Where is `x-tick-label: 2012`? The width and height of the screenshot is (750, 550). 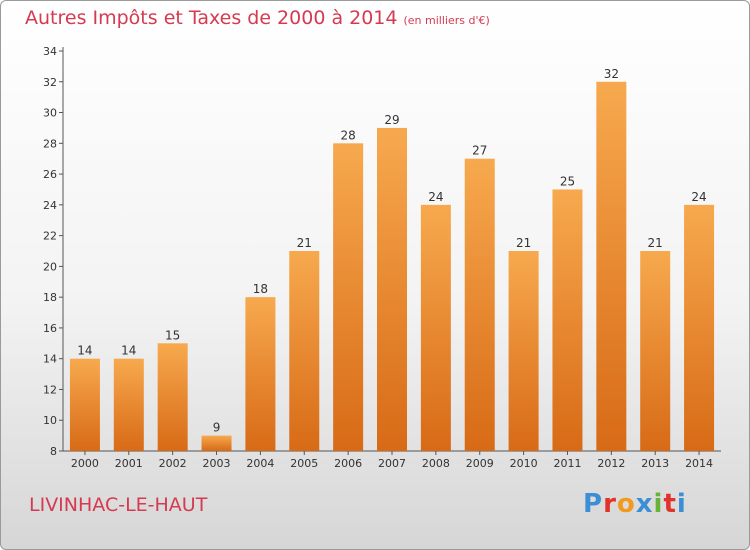
x-tick-label: 2012 is located at coordinates (611, 463).